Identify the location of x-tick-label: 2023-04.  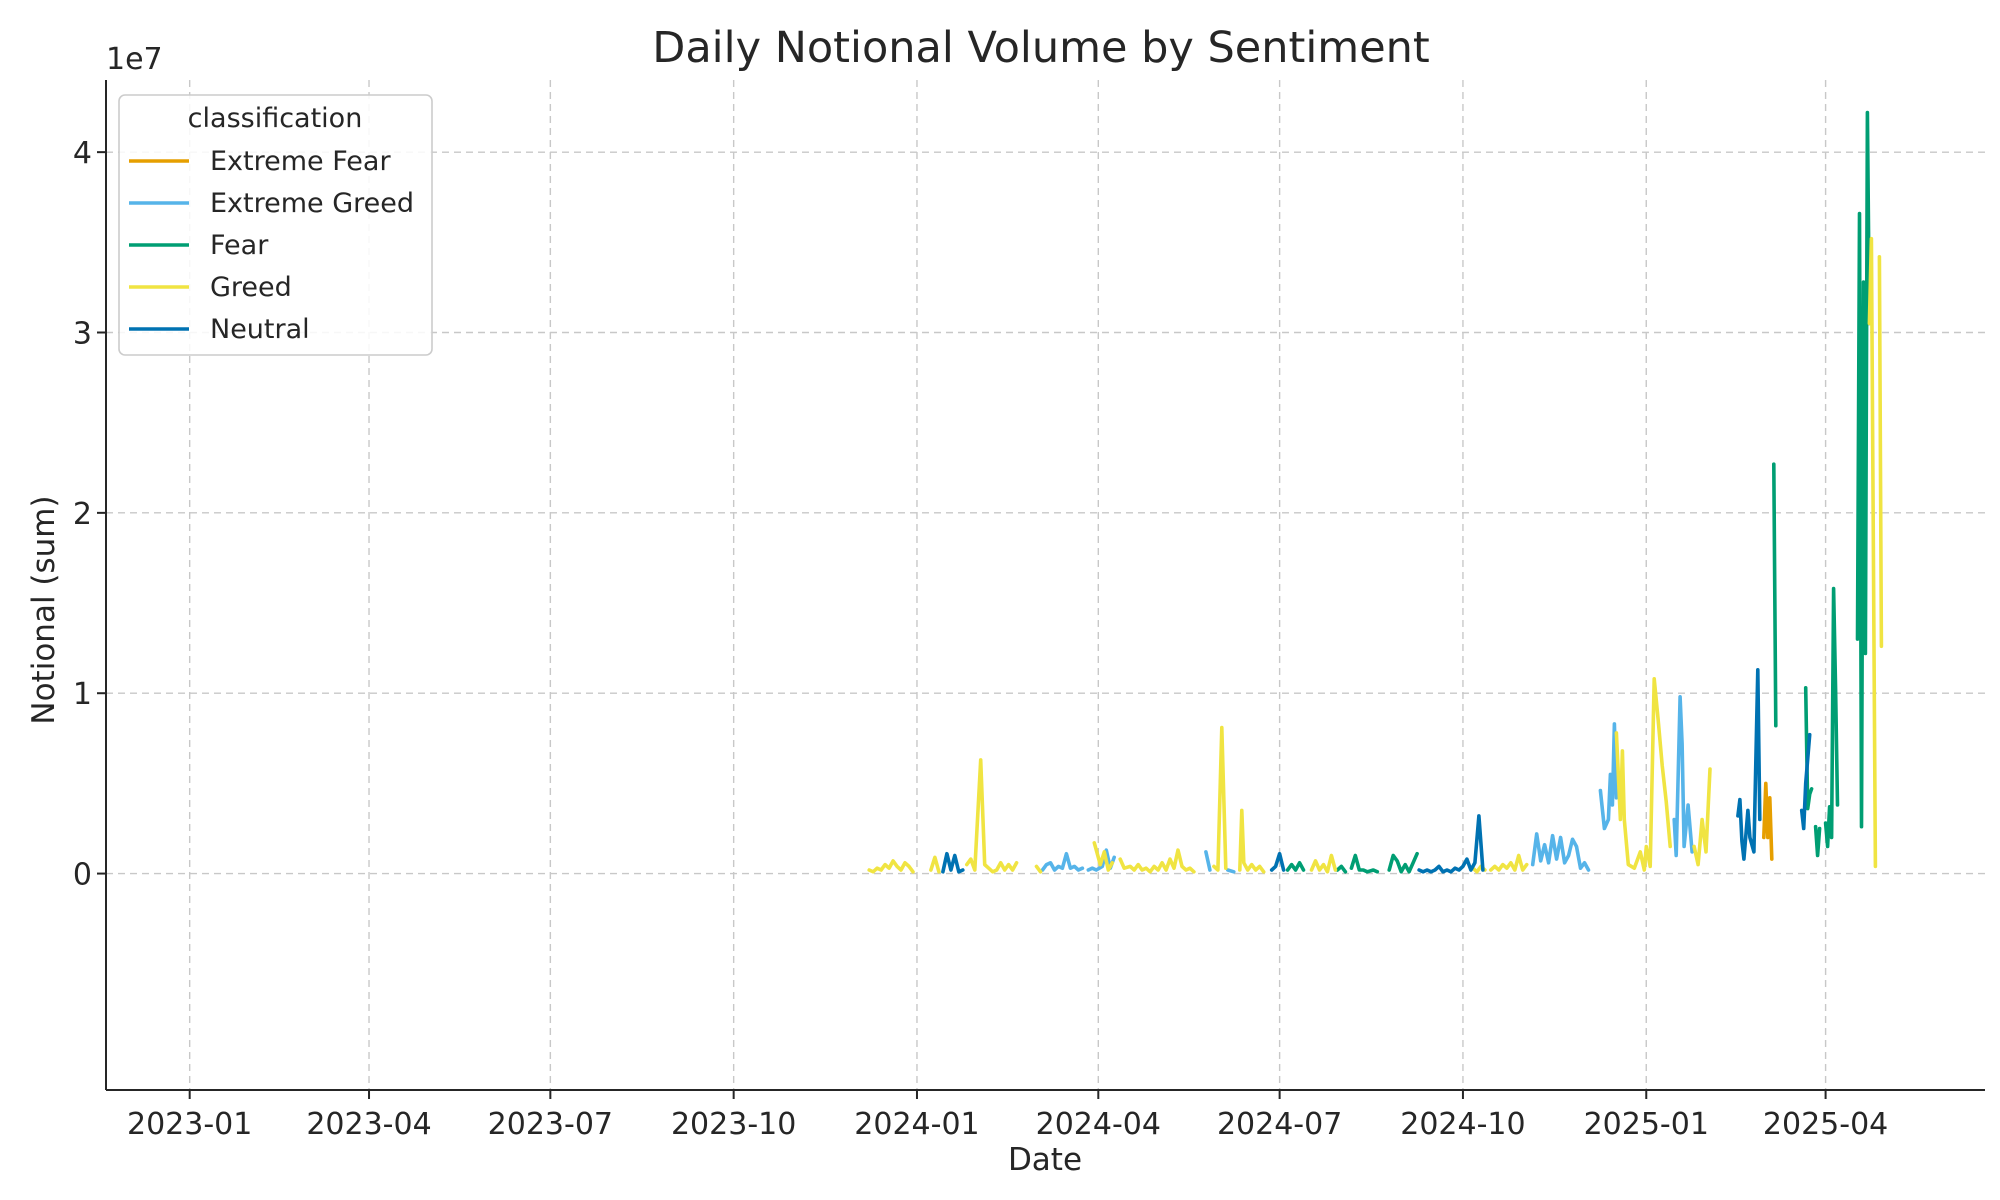
(368, 1124).